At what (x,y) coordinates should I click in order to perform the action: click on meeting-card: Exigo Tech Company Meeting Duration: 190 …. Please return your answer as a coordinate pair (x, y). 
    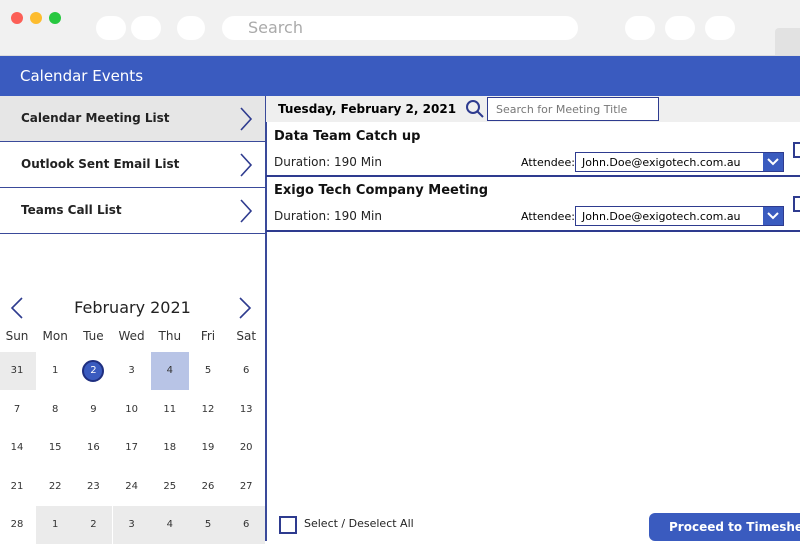
    Looking at the image, I should click on (533, 204).